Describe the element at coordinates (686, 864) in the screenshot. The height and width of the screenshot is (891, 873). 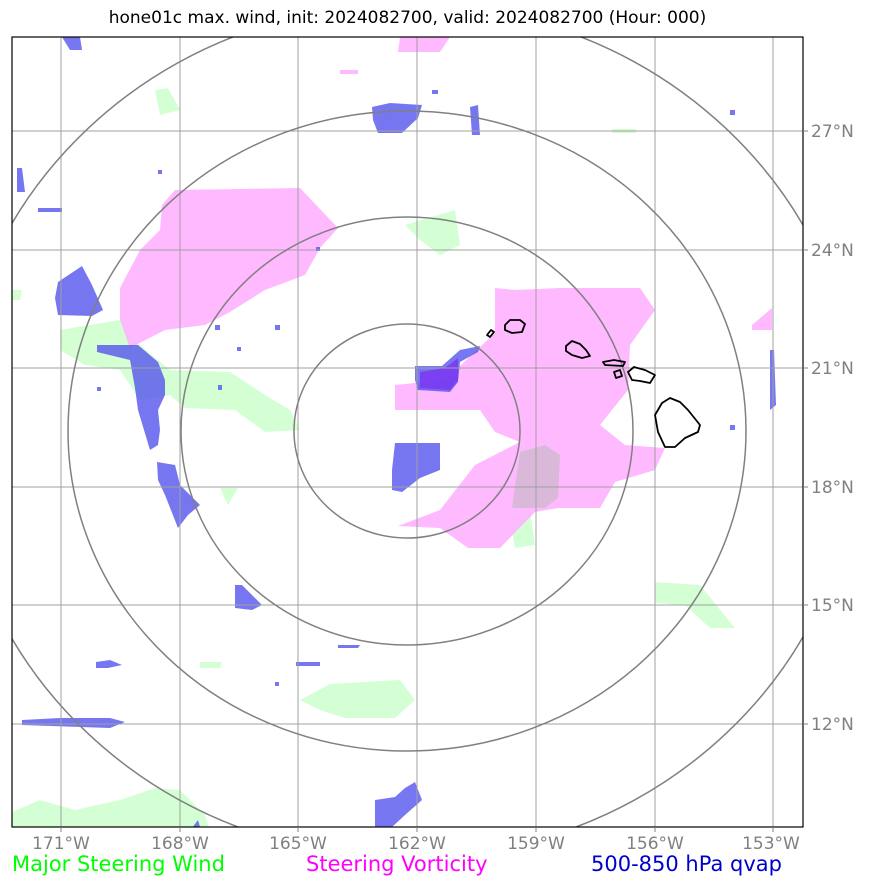
I see `legend-qvap: 500-850 hPa qvap` at that location.